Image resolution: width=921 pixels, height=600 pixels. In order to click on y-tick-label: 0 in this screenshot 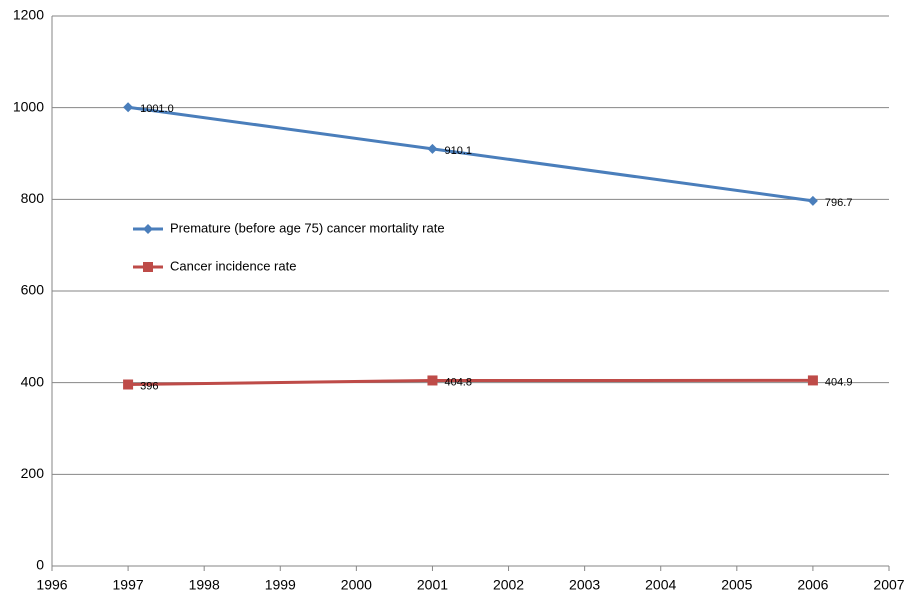, I will do `click(40, 565)`.